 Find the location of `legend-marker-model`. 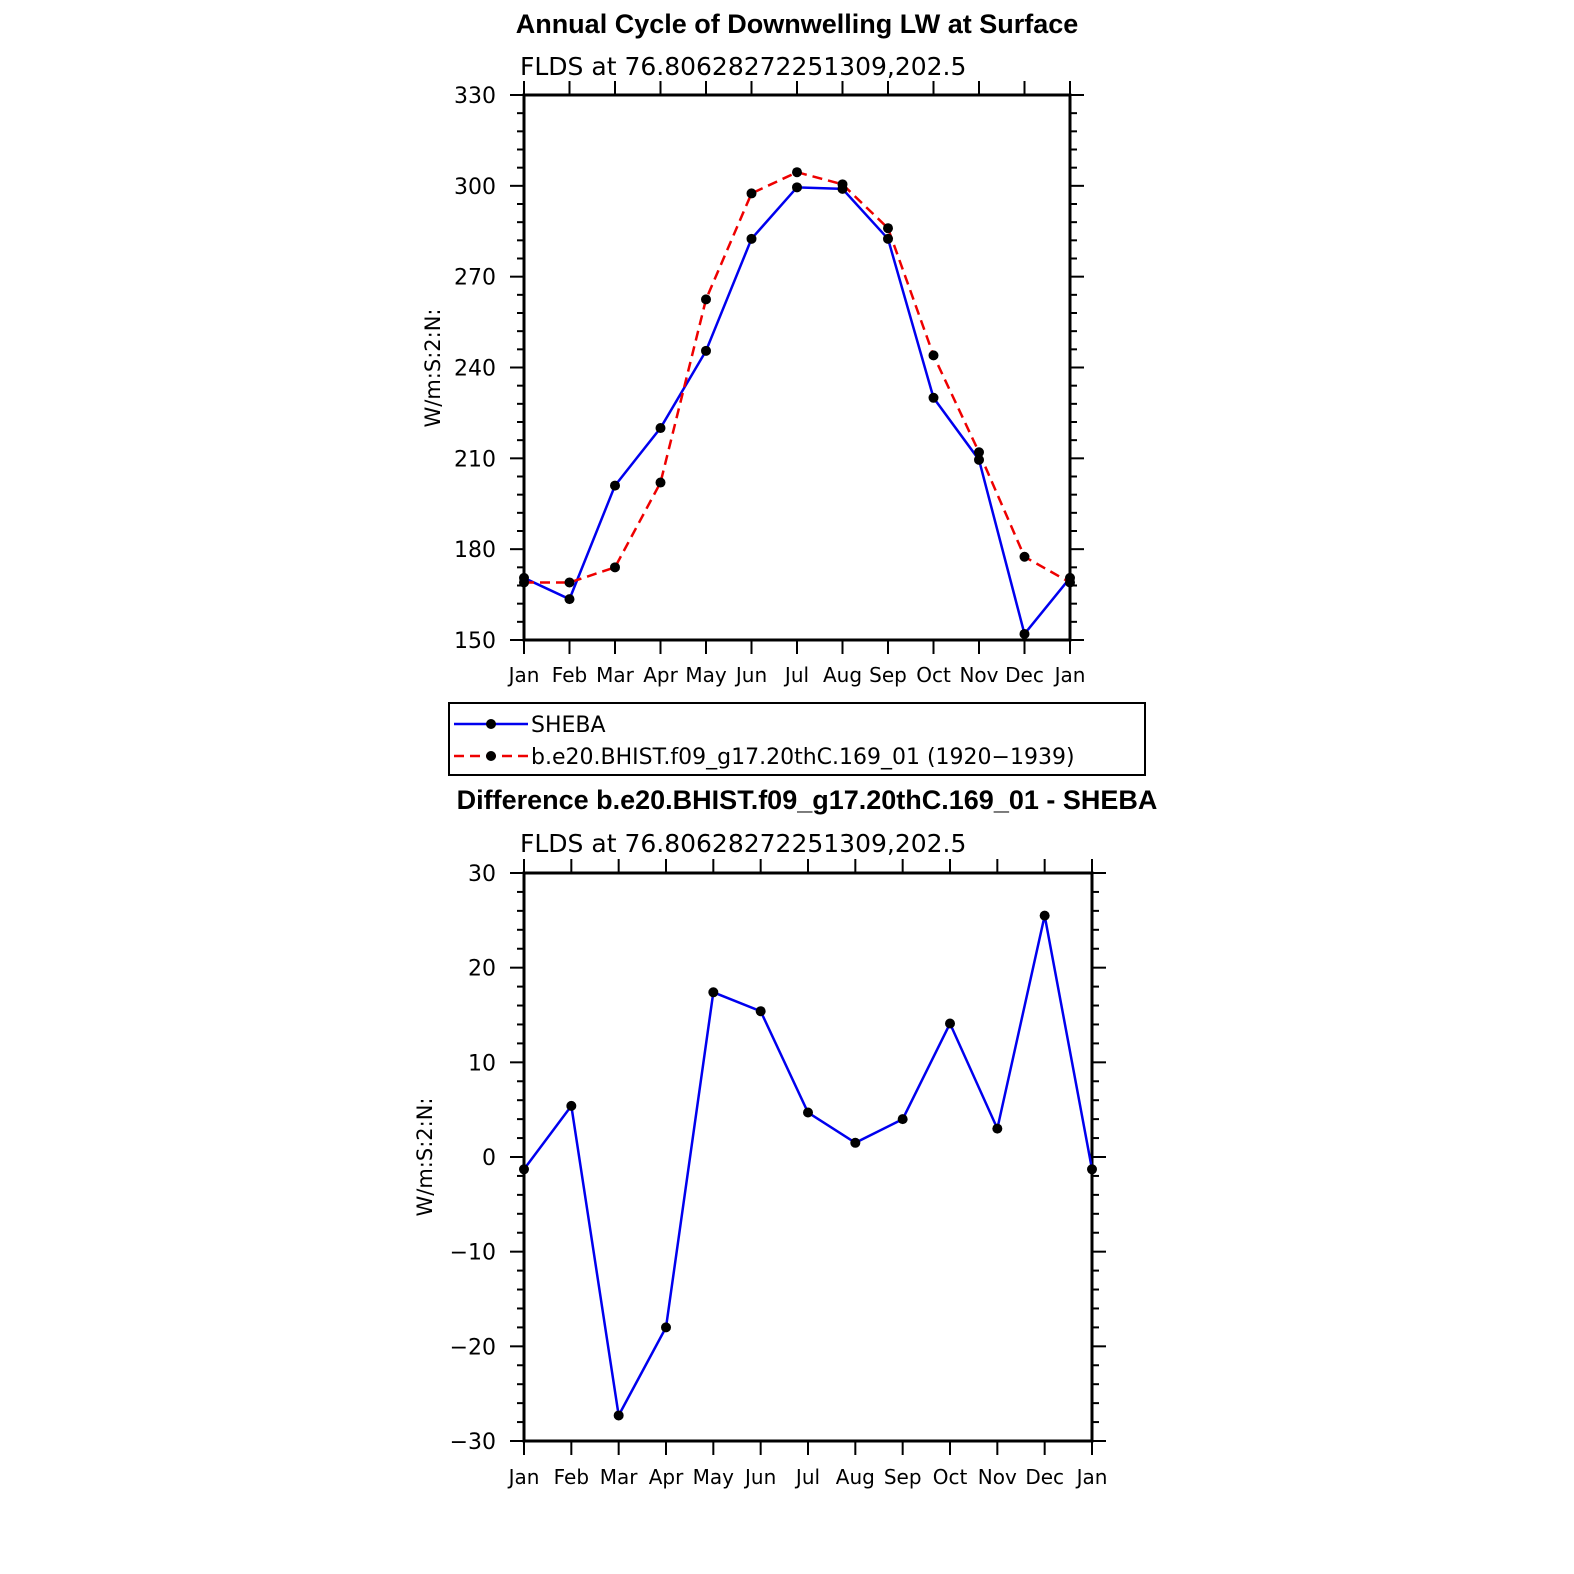

legend-marker-model is located at coordinates (491, 756).